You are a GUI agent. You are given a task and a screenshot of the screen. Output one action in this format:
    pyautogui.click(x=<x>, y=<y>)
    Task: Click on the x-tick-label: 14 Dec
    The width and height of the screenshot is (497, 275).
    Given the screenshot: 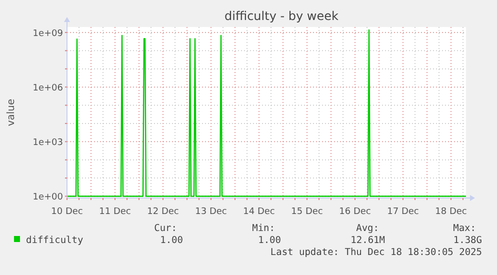 What is the action you would take?
    pyautogui.click(x=259, y=212)
    